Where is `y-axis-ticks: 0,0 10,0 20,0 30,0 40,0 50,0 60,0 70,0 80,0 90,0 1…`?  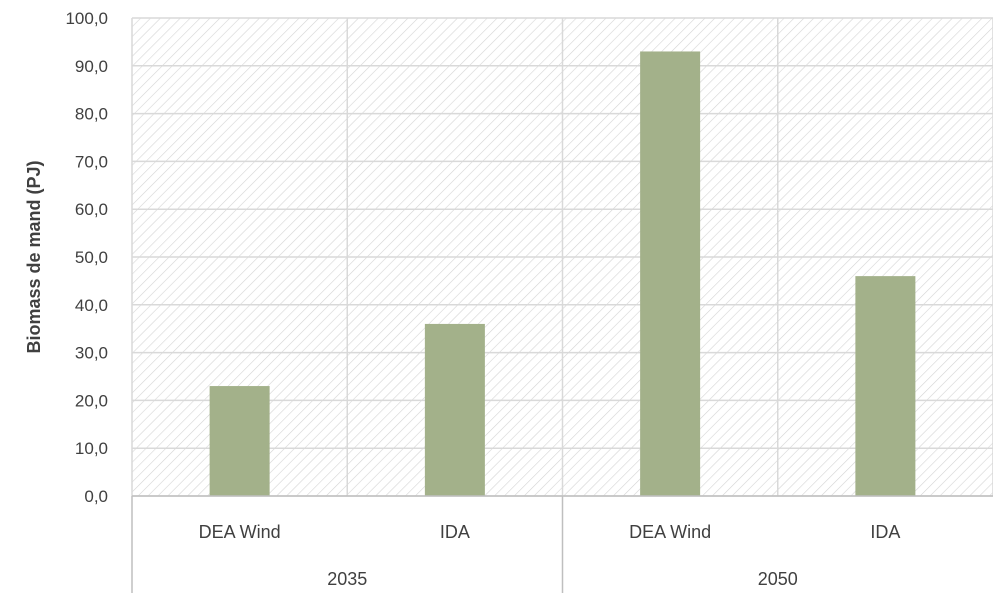
y-axis-ticks: 0,0 10,0 20,0 30,0 40,0 50,0 60,0 70,0 80,0 90,0 1… is located at coordinates (86, 257).